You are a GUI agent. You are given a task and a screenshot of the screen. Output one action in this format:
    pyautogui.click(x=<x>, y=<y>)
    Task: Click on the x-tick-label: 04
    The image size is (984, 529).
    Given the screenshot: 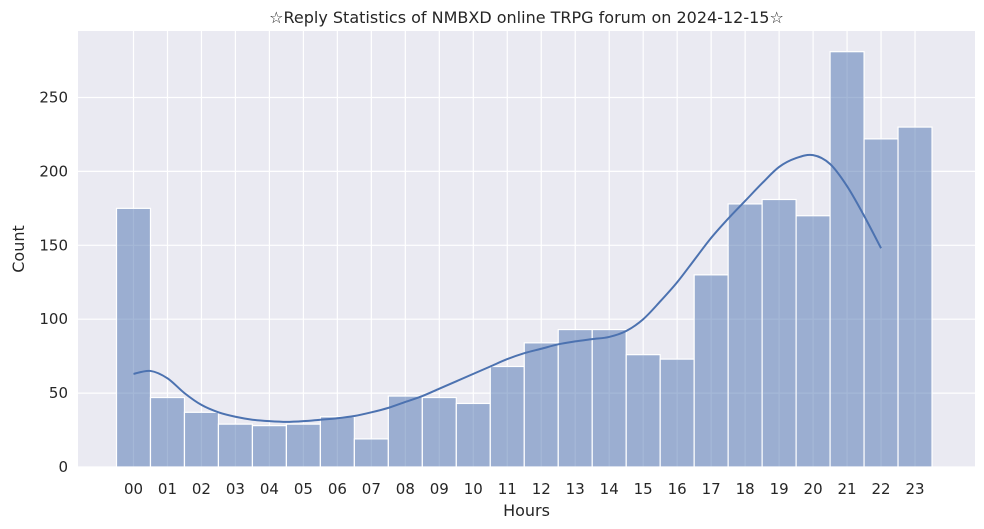 What is the action you would take?
    pyautogui.click(x=269, y=489)
    